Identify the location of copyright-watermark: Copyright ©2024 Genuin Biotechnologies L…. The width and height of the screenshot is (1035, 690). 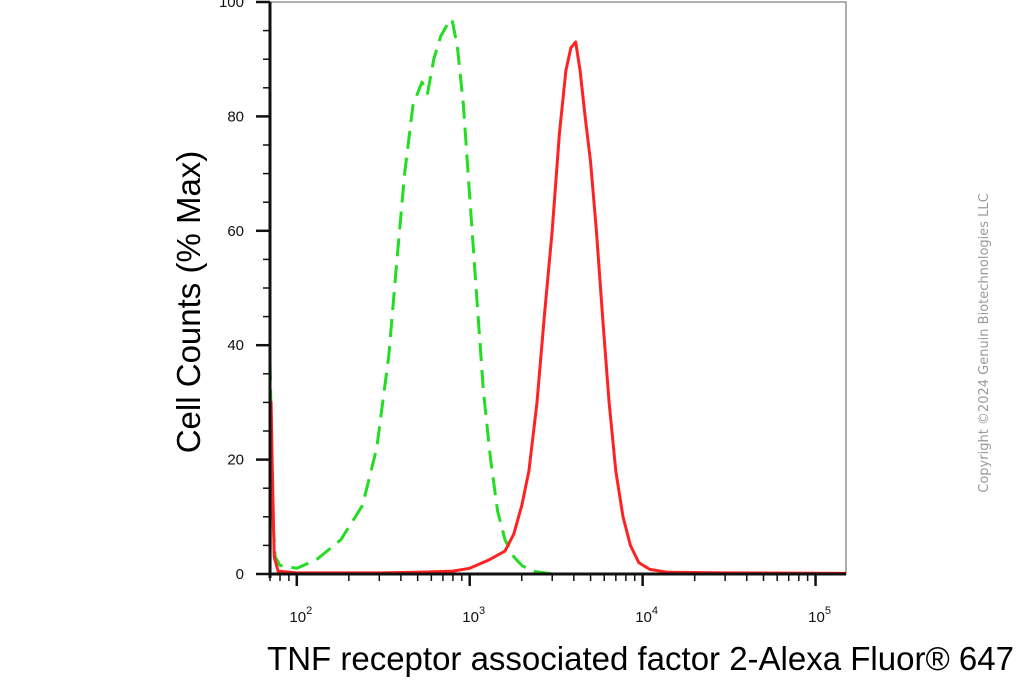
(984, 342).